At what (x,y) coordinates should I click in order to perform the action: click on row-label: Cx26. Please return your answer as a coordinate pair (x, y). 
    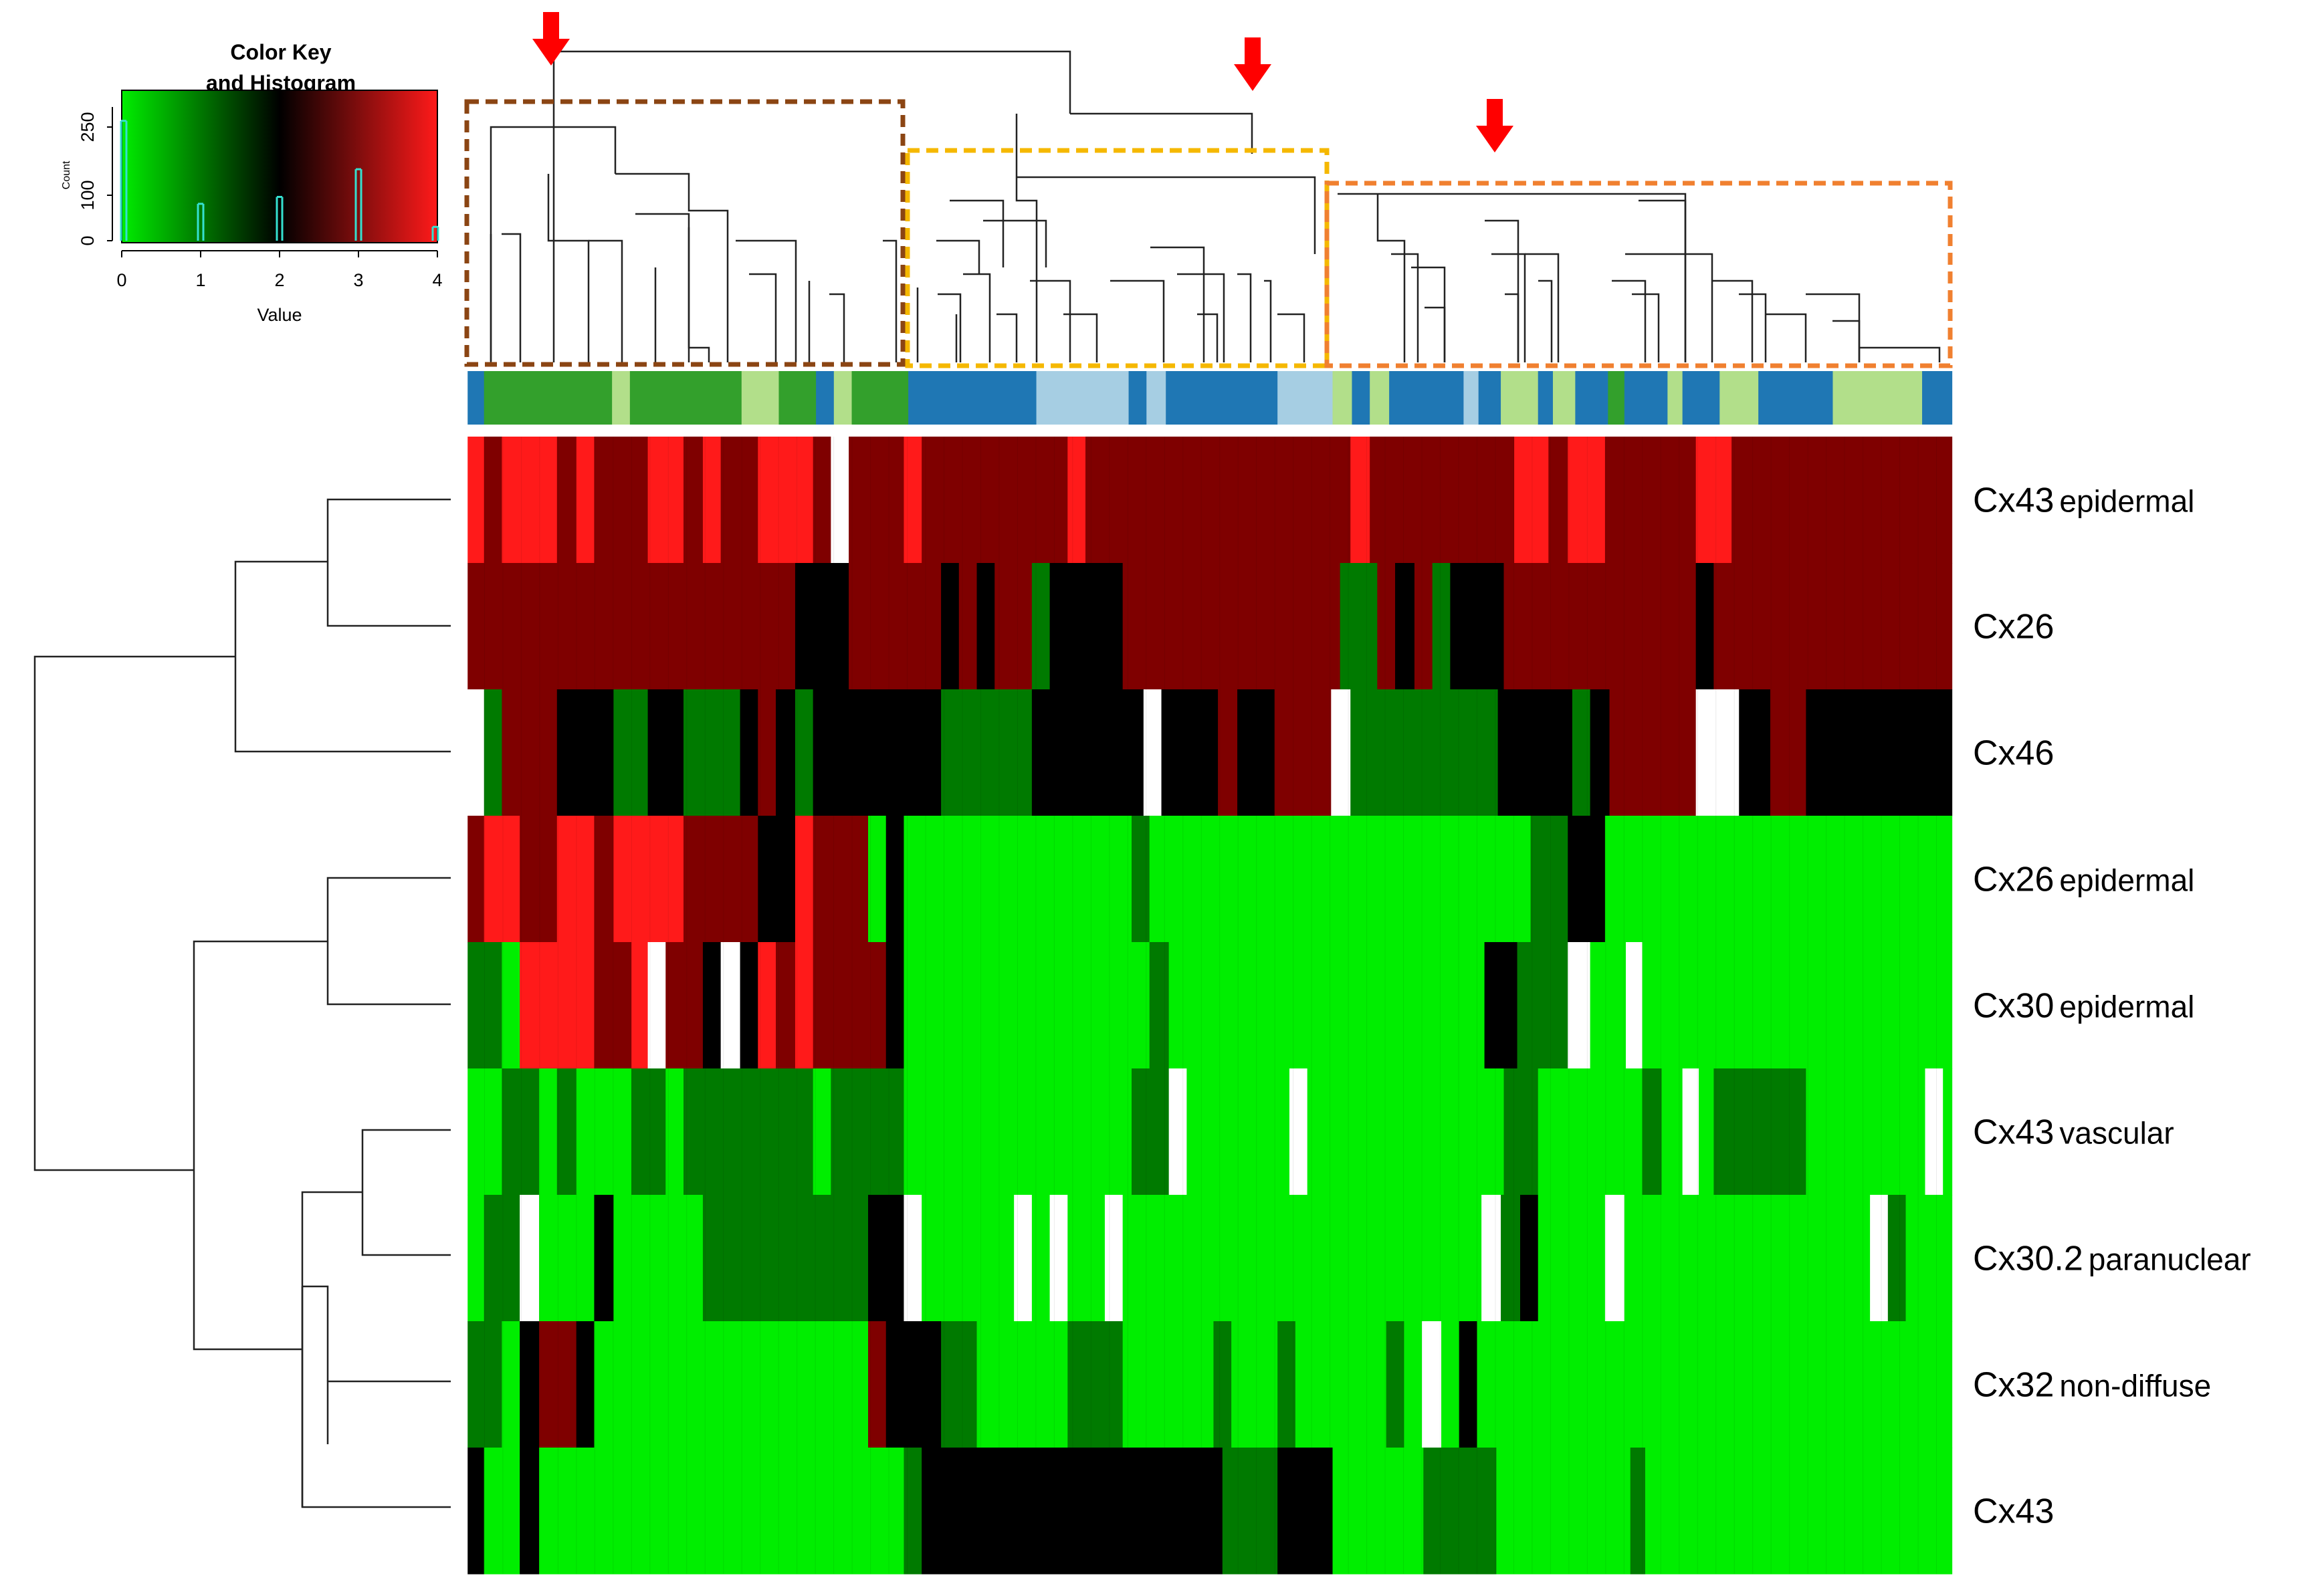
    Looking at the image, I should click on (2014, 627).